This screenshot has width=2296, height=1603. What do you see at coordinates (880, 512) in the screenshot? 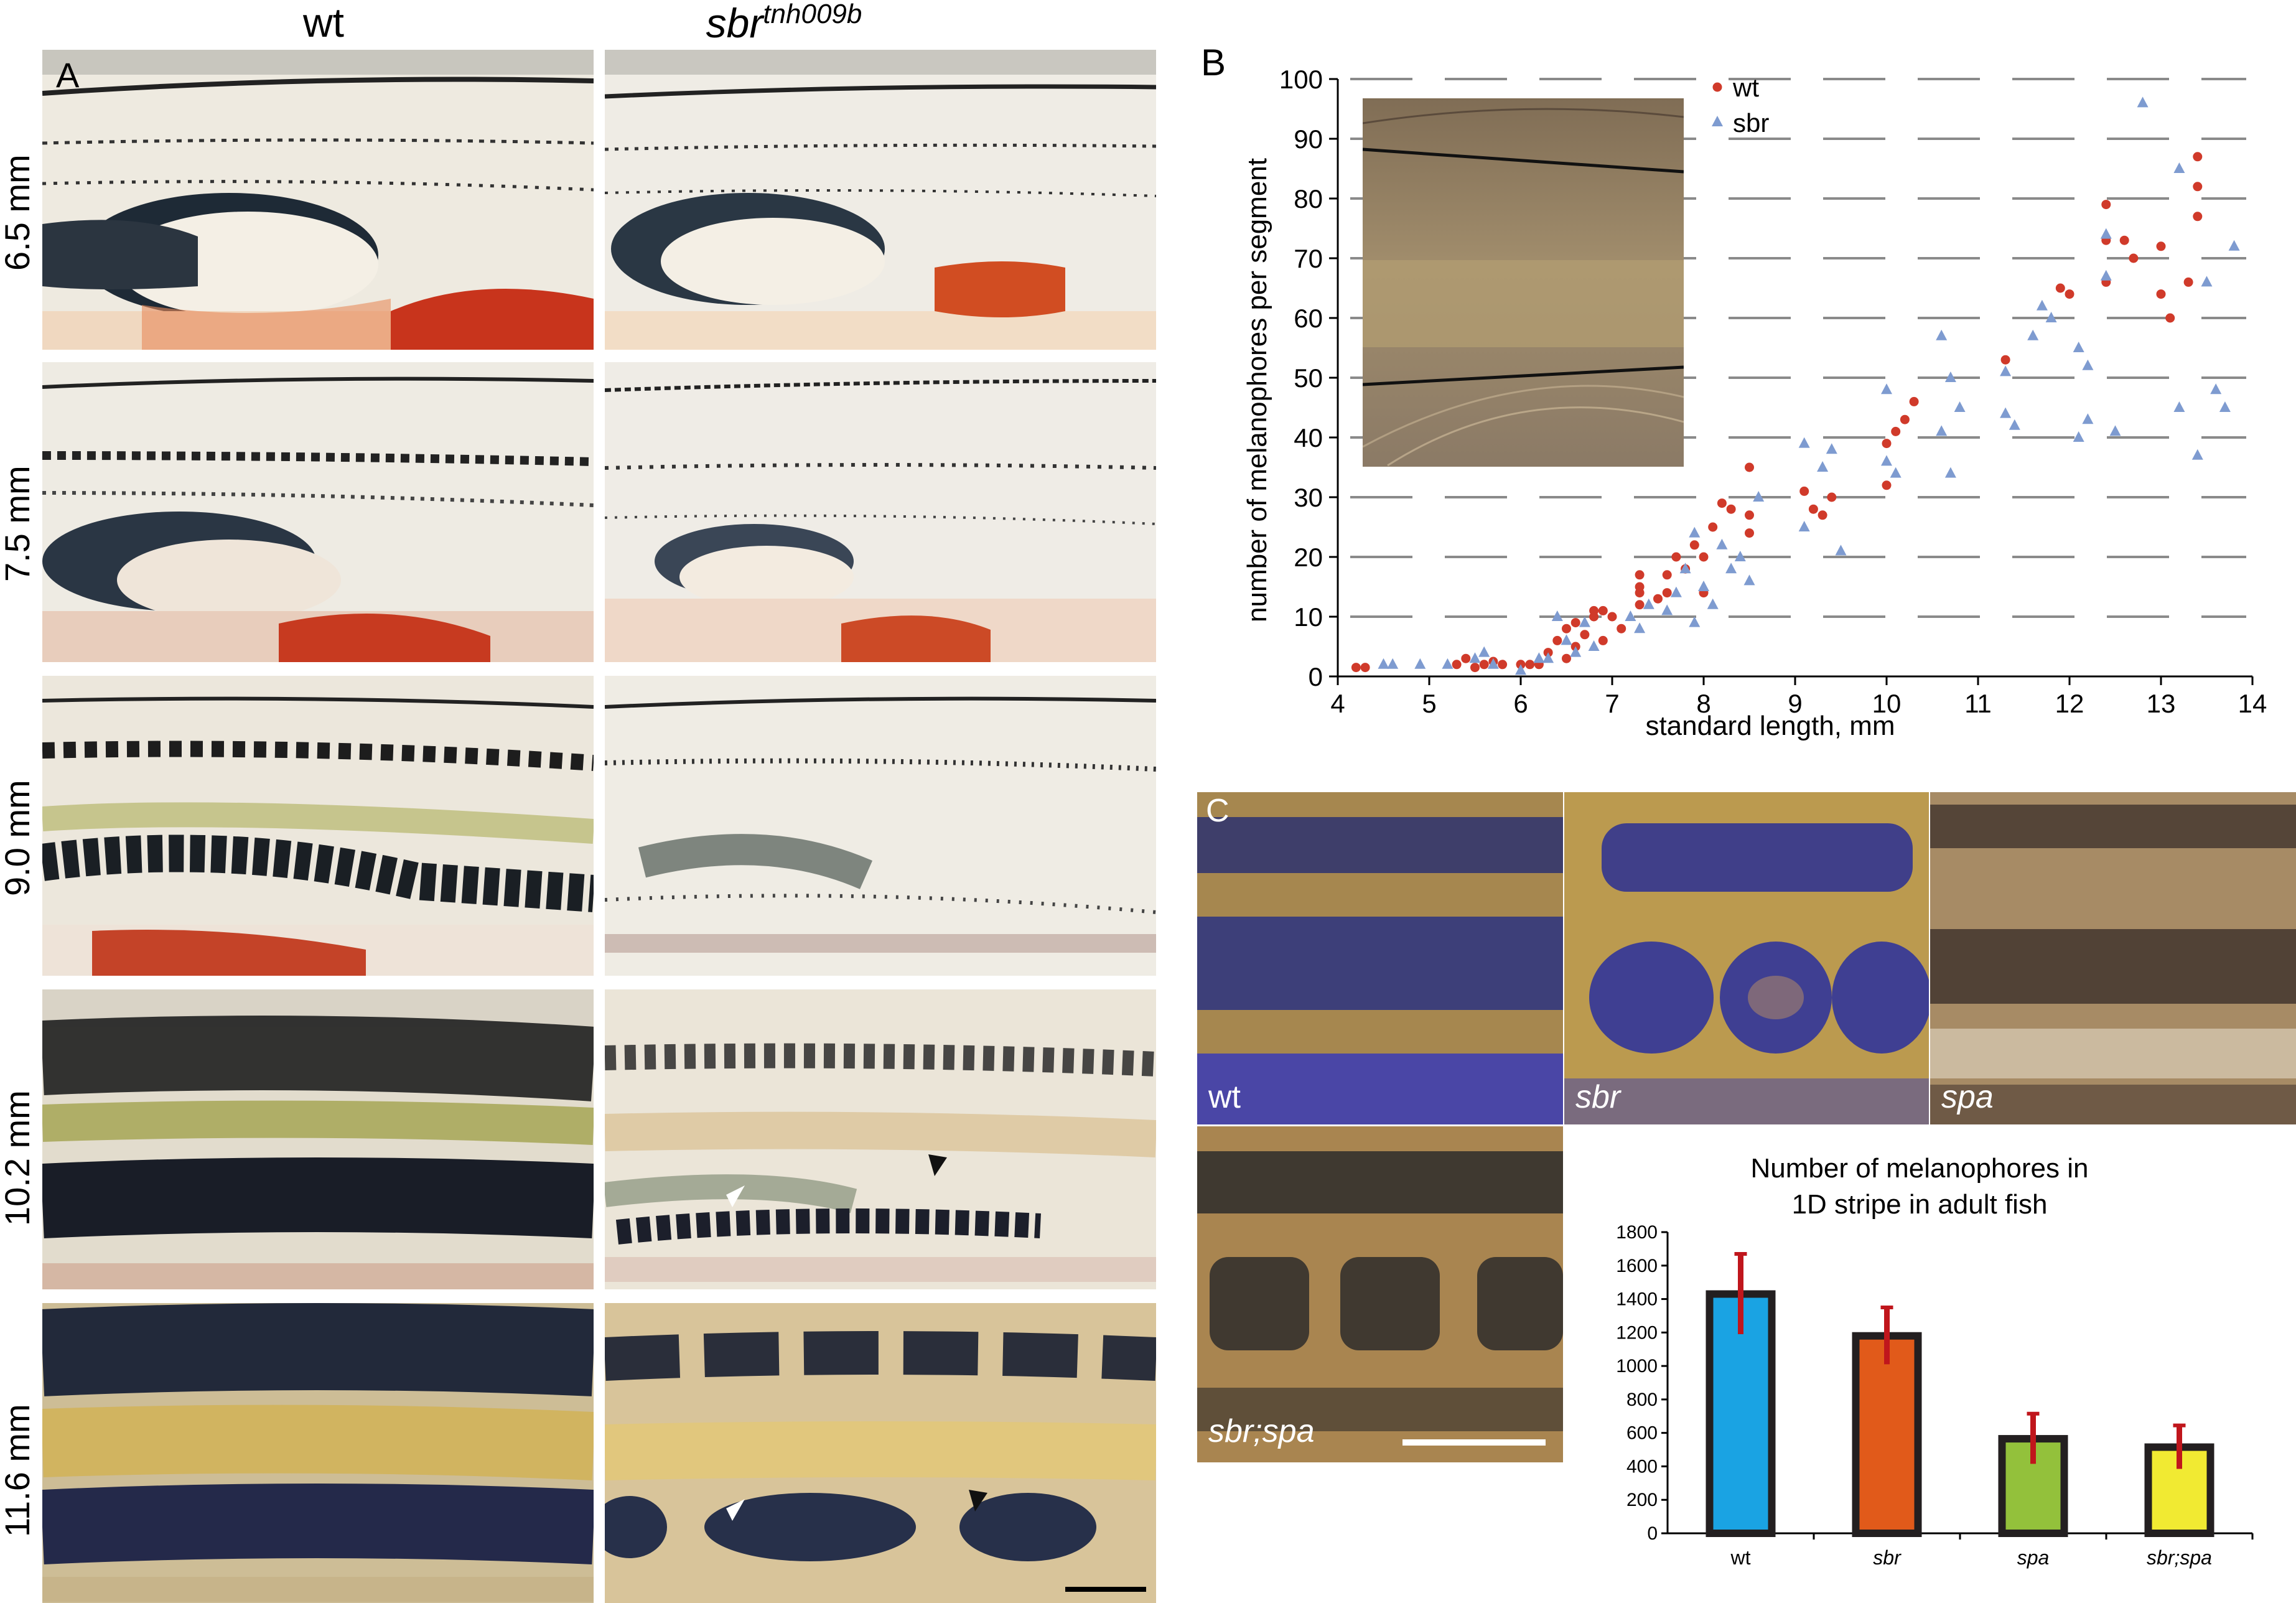
I see `photo-sbr-7-5mm` at bounding box center [880, 512].